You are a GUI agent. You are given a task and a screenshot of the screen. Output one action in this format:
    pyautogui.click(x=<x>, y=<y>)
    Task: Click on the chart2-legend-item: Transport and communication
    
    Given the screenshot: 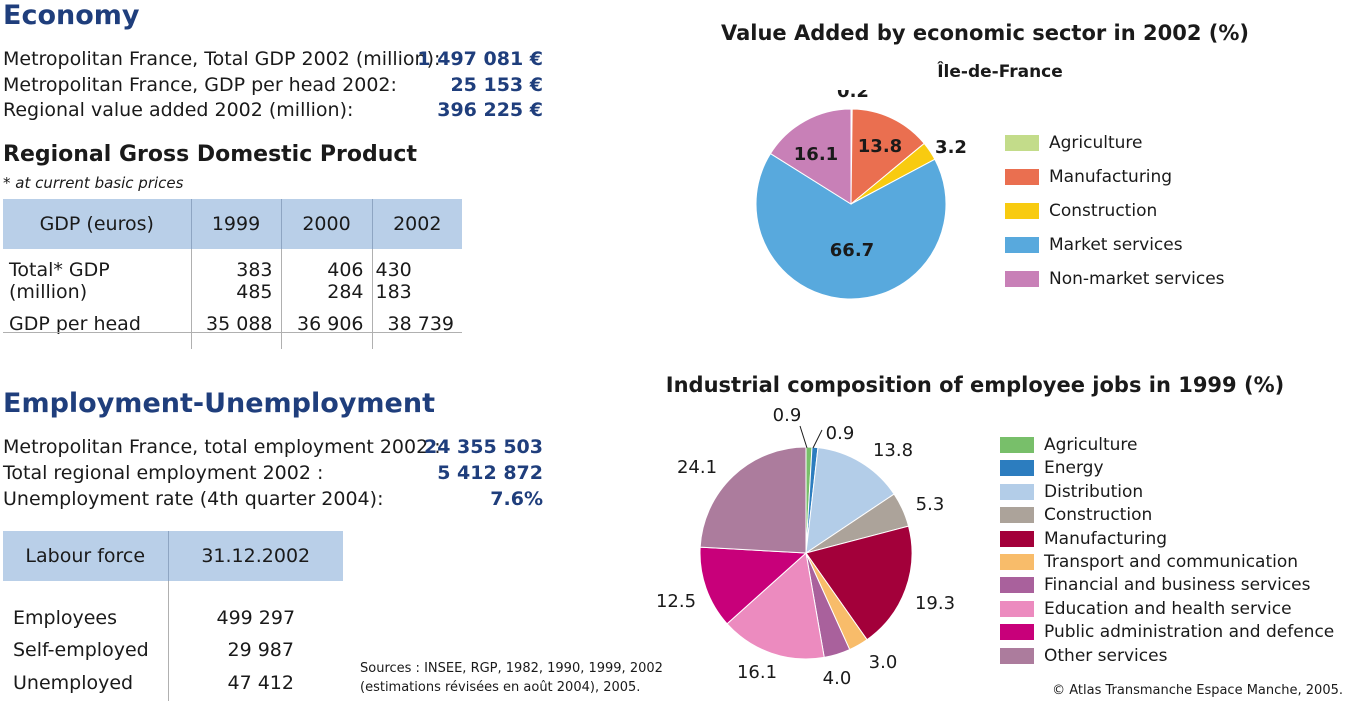 What is the action you would take?
    pyautogui.click(x=1149, y=562)
    